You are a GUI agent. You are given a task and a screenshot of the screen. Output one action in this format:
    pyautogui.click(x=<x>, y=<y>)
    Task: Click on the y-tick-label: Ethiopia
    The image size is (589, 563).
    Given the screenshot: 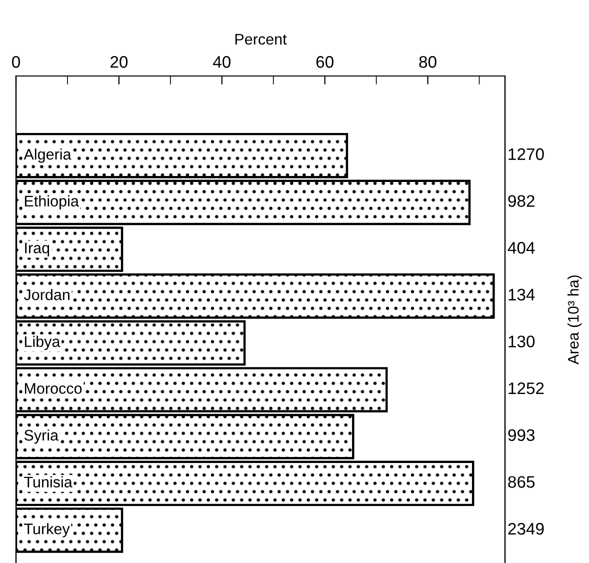 What is the action you would take?
    pyautogui.click(x=51, y=202)
    